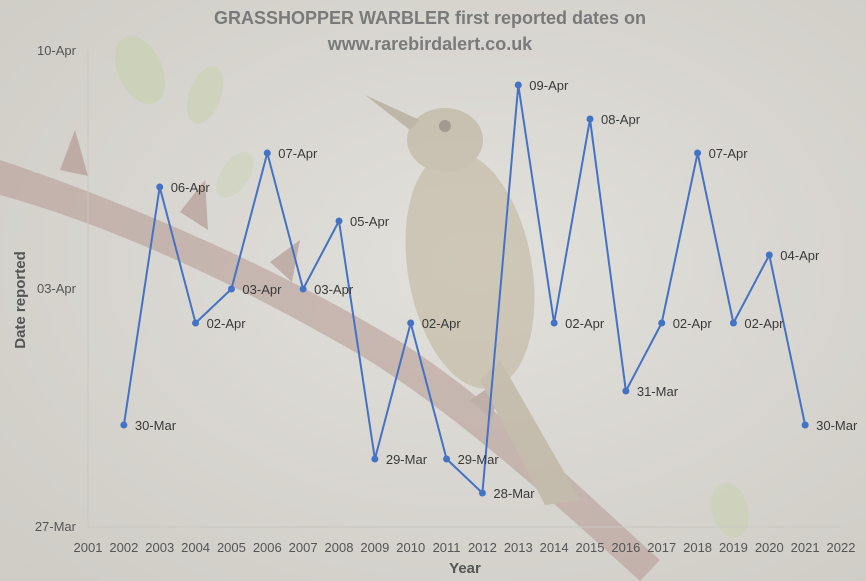  What do you see at coordinates (621, 119) in the screenshot?
I see `data-label: 08-Apr` at bounding box center [621, 119].